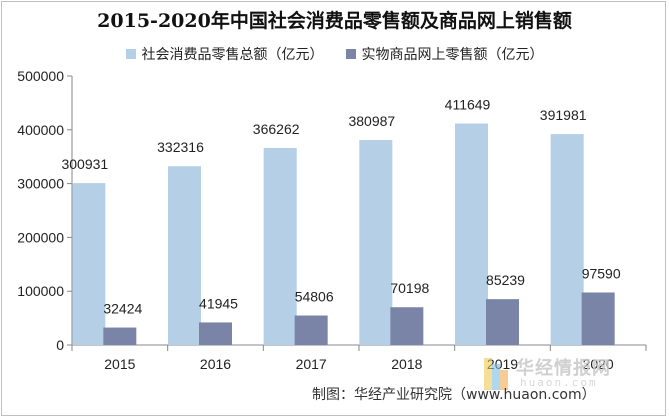 The width and height of the screenshot is (669, 419). Describe the element at coordinates (40, 130) in the screenshot. I see `y-tick-label: 400000` at that location.